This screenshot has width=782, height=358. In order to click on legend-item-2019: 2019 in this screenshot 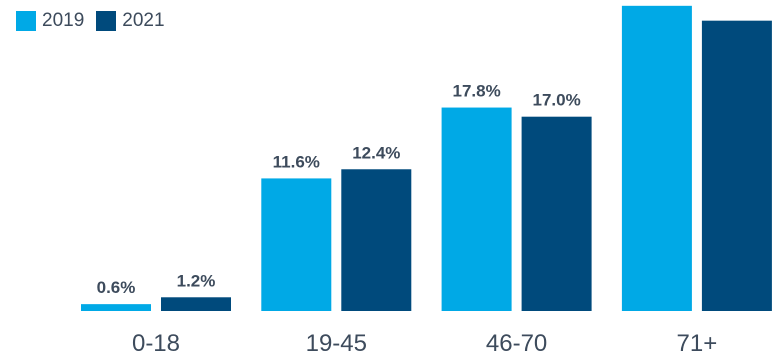, I will do `click(50, 21)`.